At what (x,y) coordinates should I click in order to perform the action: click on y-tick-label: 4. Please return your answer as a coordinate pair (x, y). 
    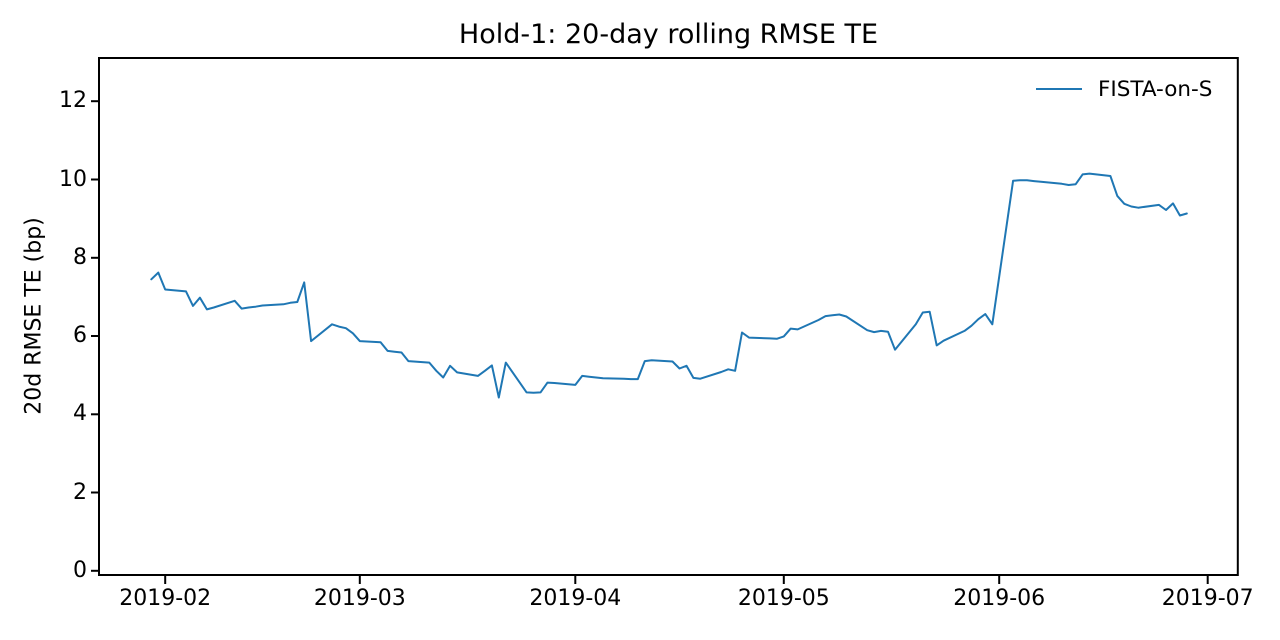
    Looking at the image, I should click on (80, 414).